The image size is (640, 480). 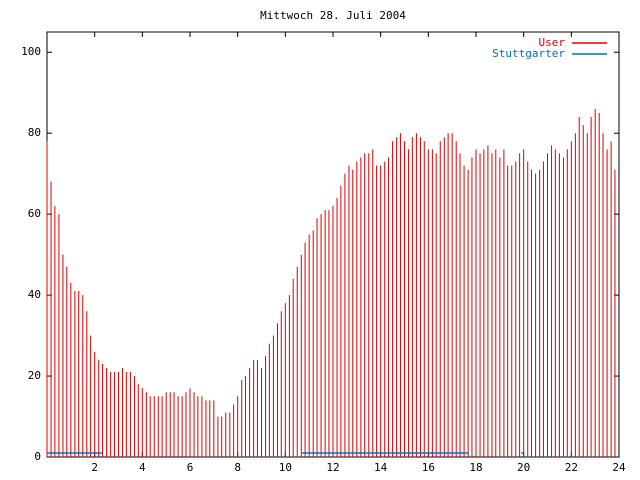 I want to click on x-tick-label: 20, so click(x=523, y=467).